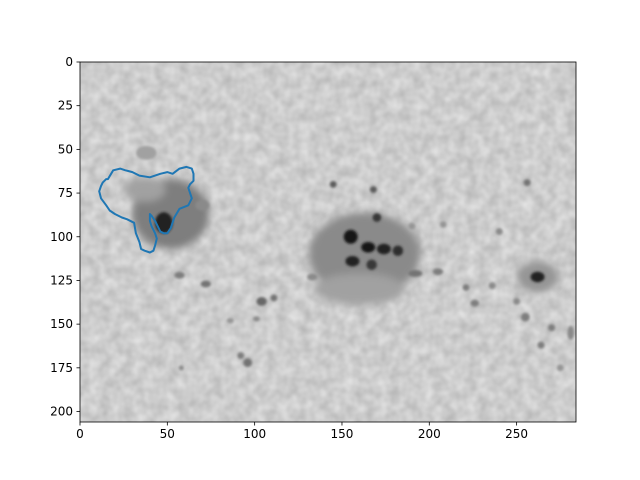  What do you see at coordinates (80, 434) in the screenshot?
I see `x-tick-label: 0` at bounding box center [80, 434].